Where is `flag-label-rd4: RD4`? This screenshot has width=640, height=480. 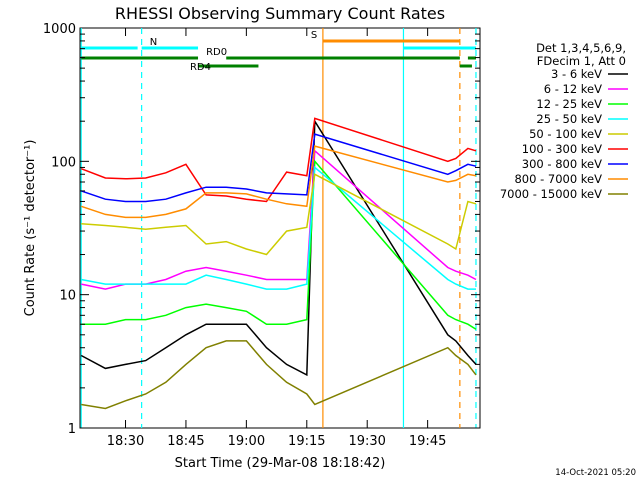
flag-label-rd4: RD4 is located at coordinates (200, 67).